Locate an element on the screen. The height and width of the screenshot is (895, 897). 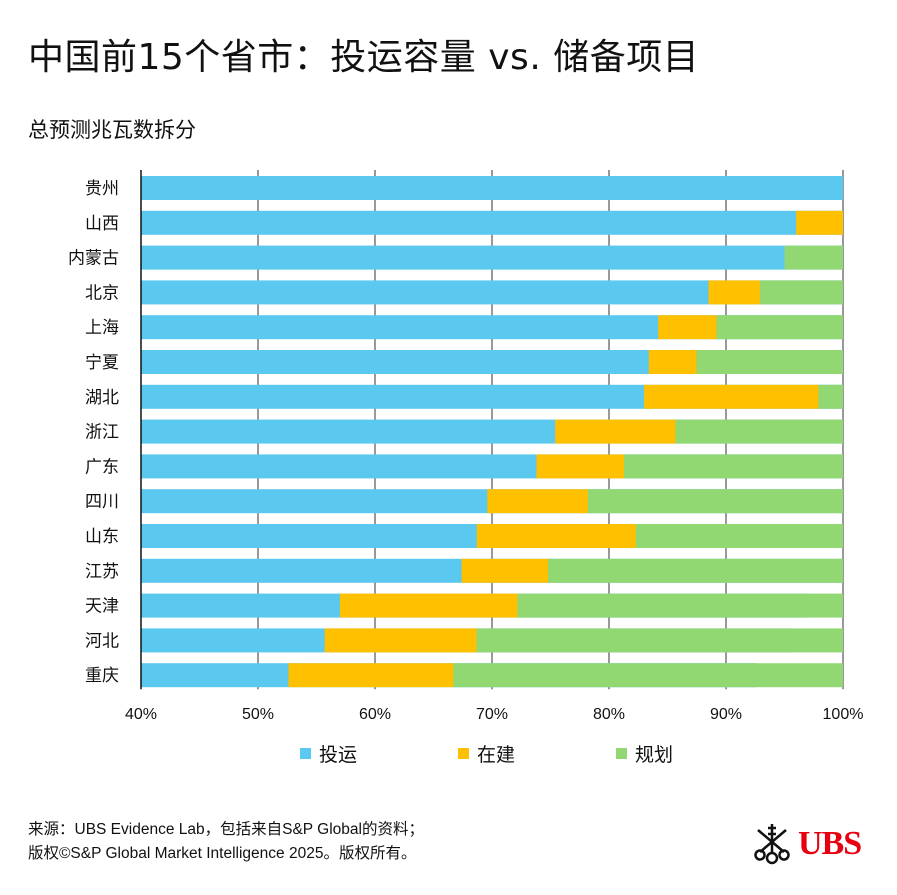
category-label: 贵州 is located at coordinates (102, 189).